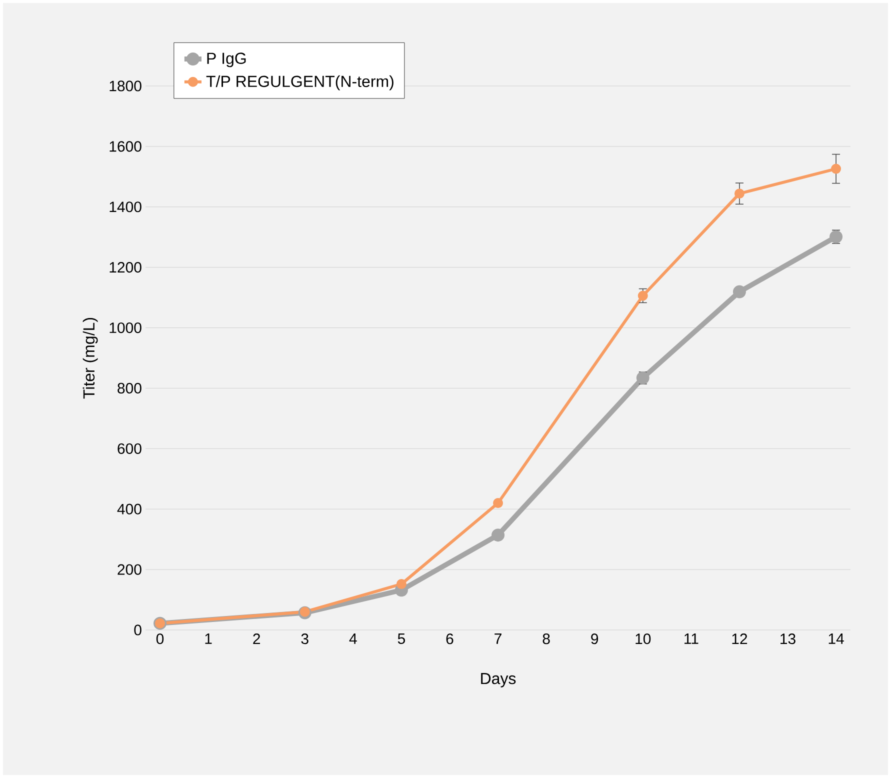  I want to click on legend-label: P IgG, so click(226, 60).